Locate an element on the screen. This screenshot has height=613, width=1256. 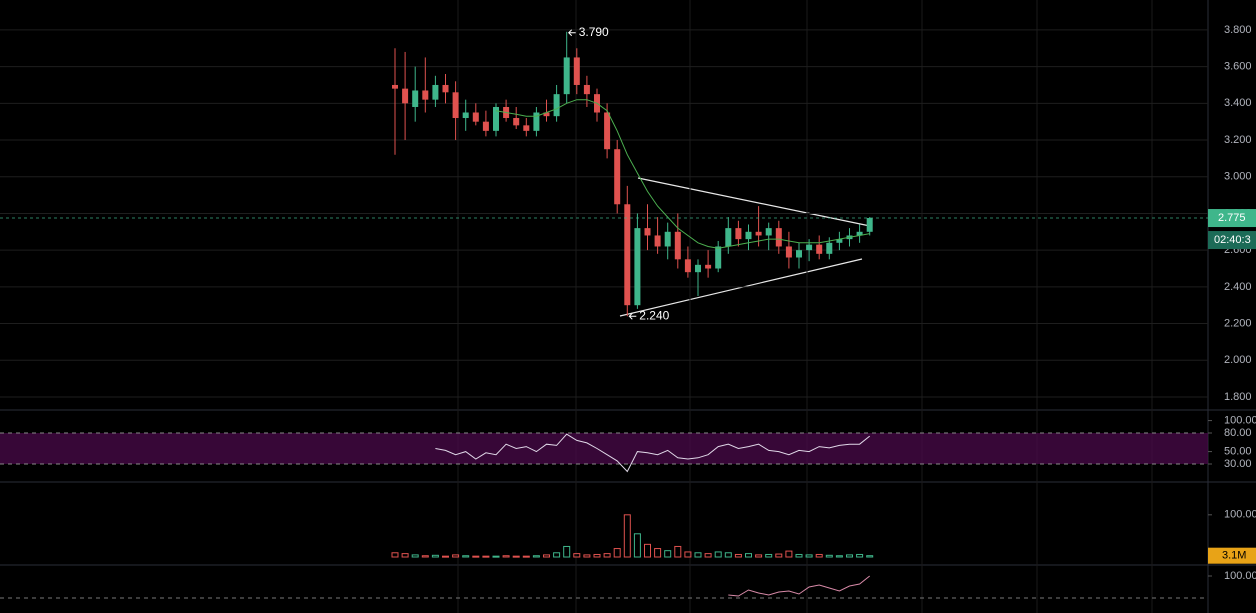
moving-average is located at coordinates (682, 174).